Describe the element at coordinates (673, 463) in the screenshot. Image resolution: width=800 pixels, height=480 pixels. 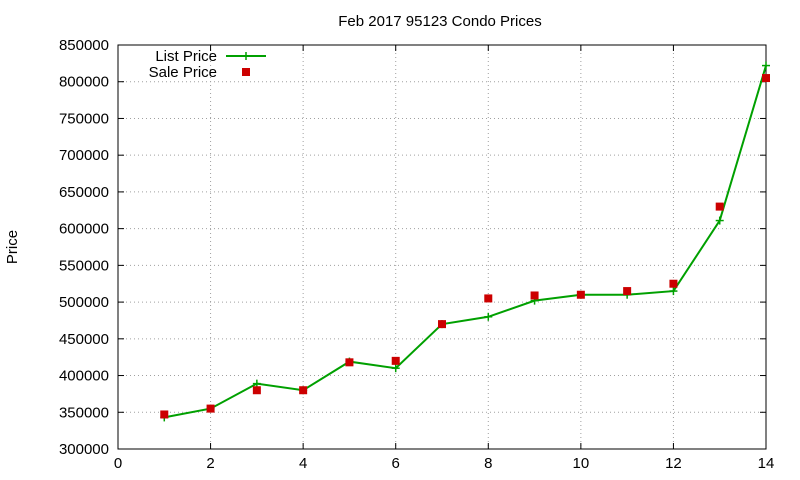
I see `x-tick-label: 12` at that location.